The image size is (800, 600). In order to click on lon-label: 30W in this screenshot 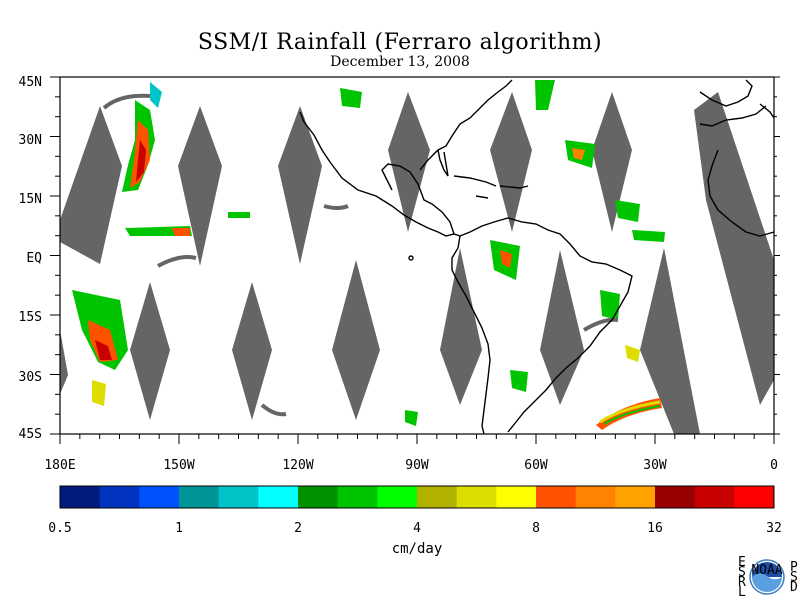, I will do `click(655, 465)`.